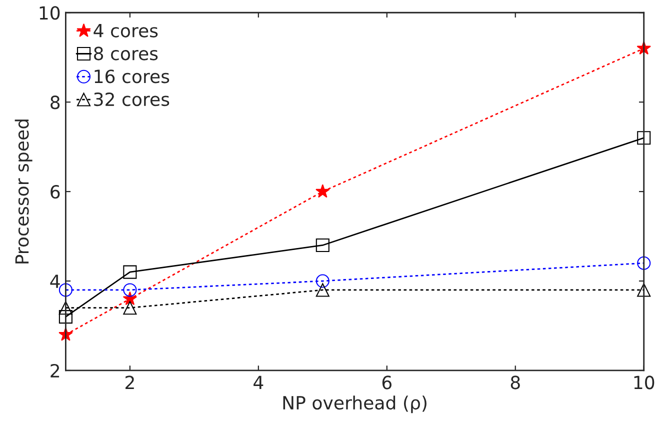 This screenshot has width=657, height=421. I want to click on y-tick-label: 2, so click(55, 371).